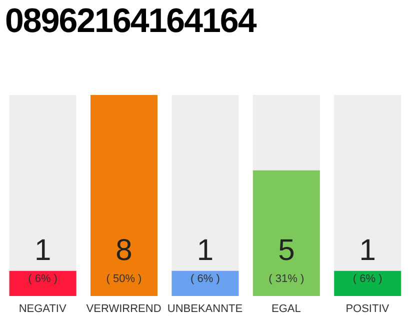 This screenshot has width=410, height=320. What do you see at coordinates (124, 279) in the screenshot?
I see `annotation: ( 50% )` at bounding box center [124, 279].